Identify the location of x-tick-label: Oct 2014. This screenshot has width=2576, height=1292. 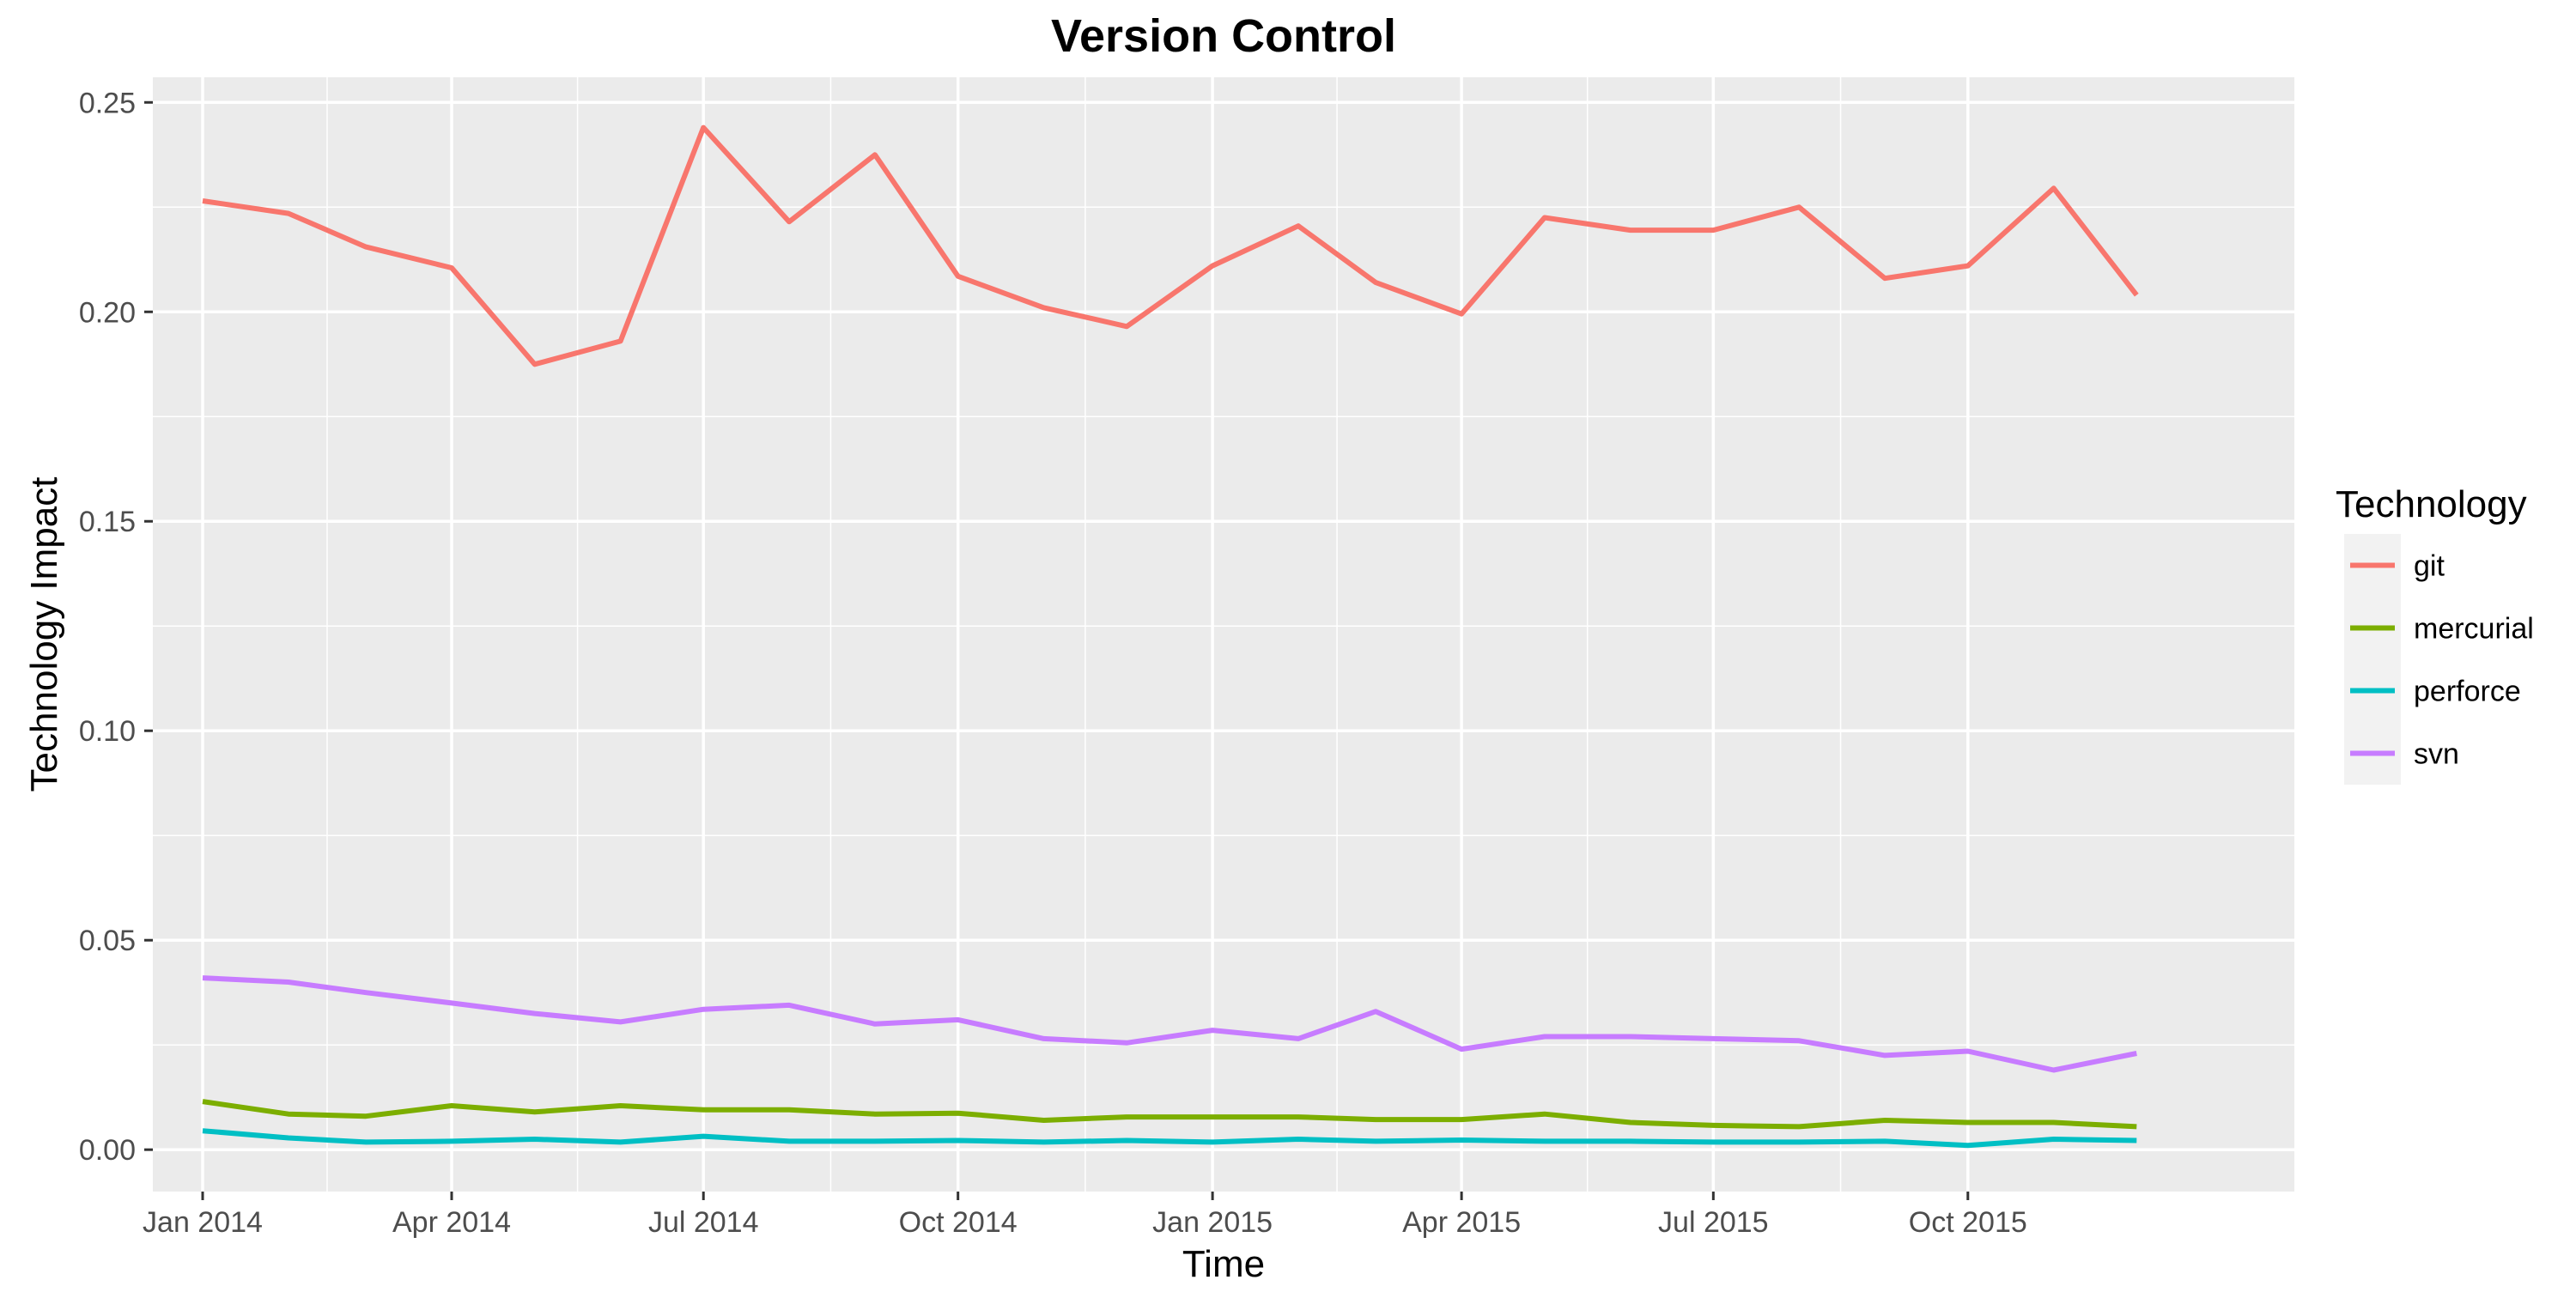
(958, 1222).